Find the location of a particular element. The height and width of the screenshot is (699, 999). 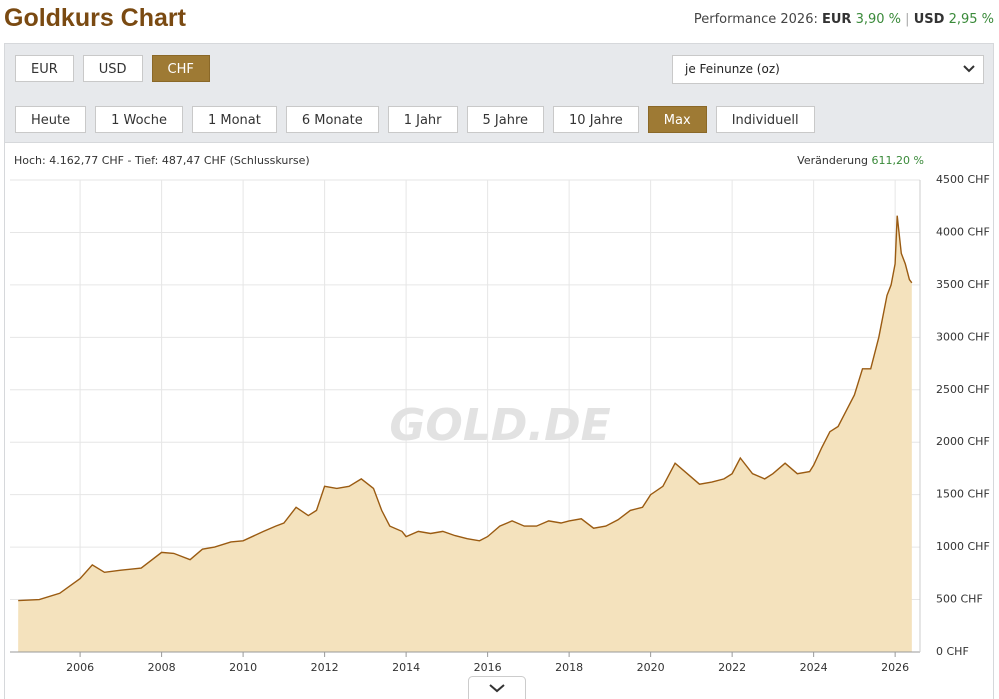

button: USD is located at coordinates (112, 68).